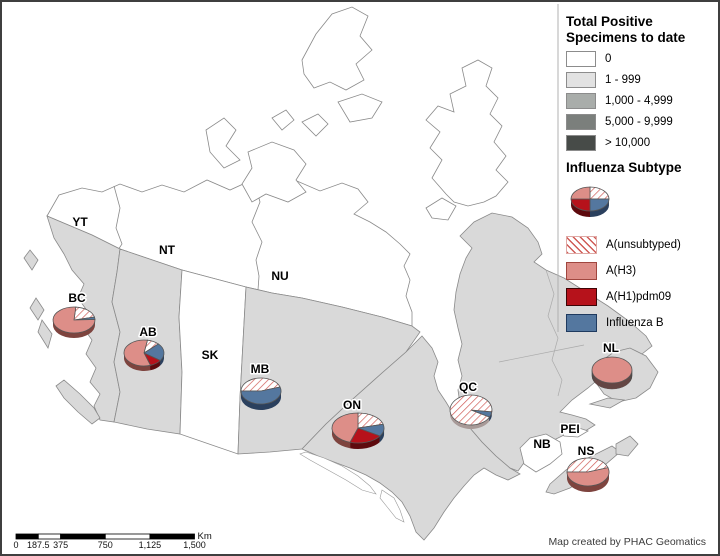 The height and width of the screenshot is (556, 720). I want to click on subtype-legend-pie-area, so click(642, 202).